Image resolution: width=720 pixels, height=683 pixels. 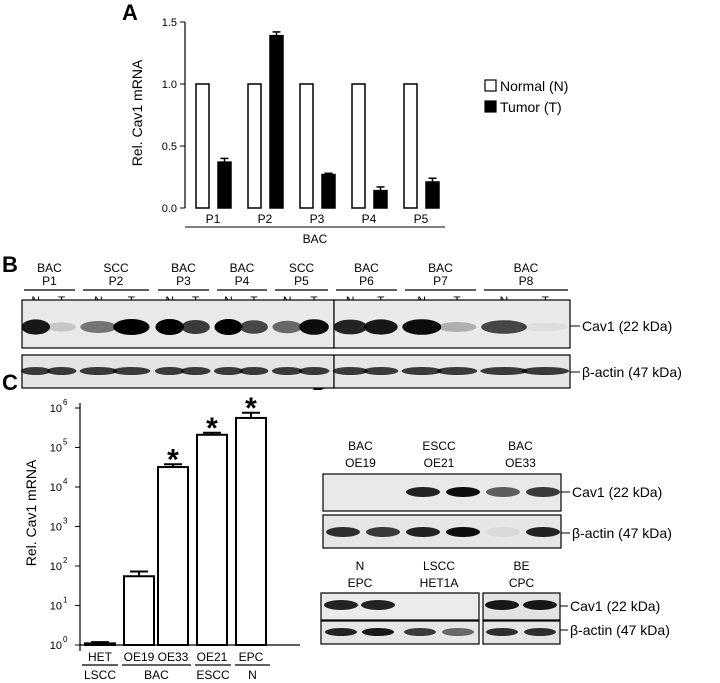 What do you see at coordinates (49, 281) in the screenshot?
I see `blot-b-patient-id: P1` at bounding box center [49, 281].